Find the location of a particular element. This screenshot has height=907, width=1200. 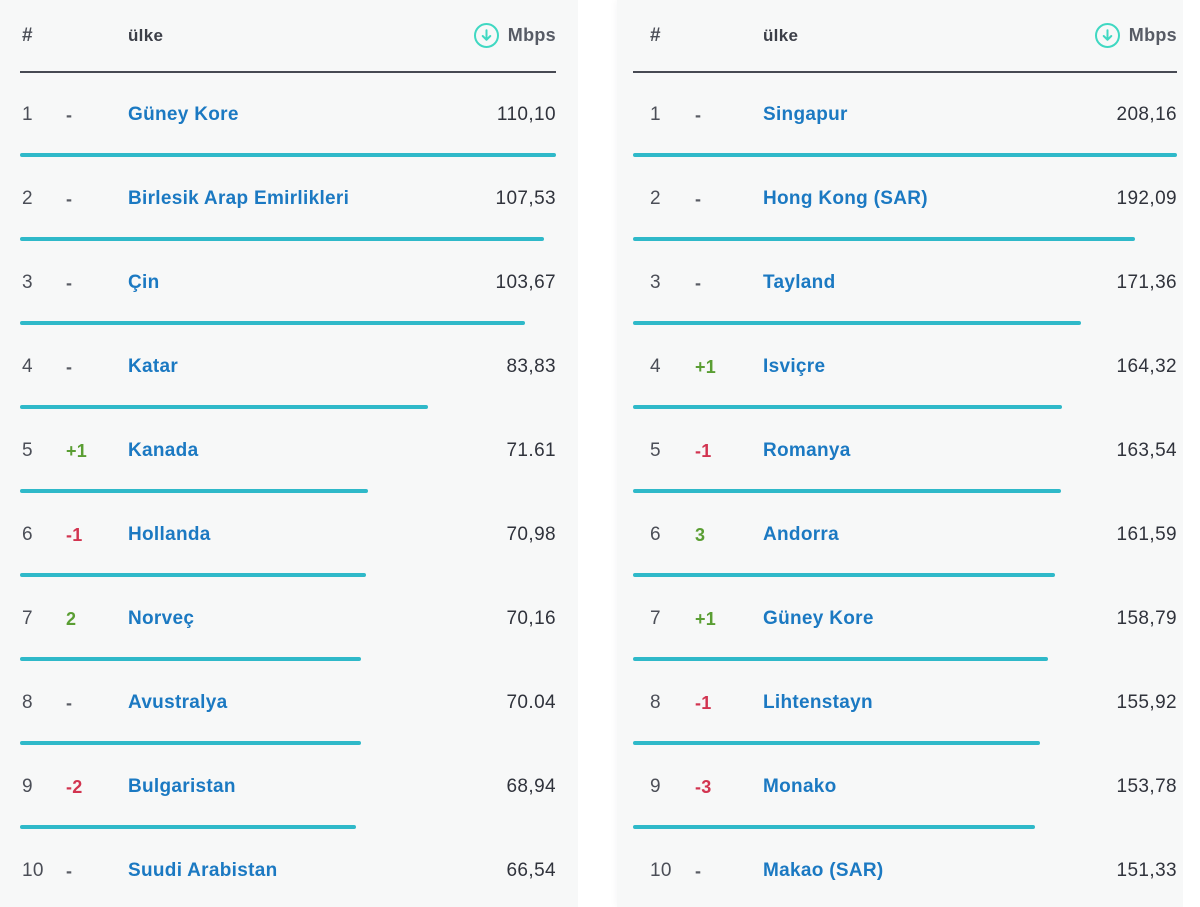

country-link: Norveç is located at coordinates (161, 618).